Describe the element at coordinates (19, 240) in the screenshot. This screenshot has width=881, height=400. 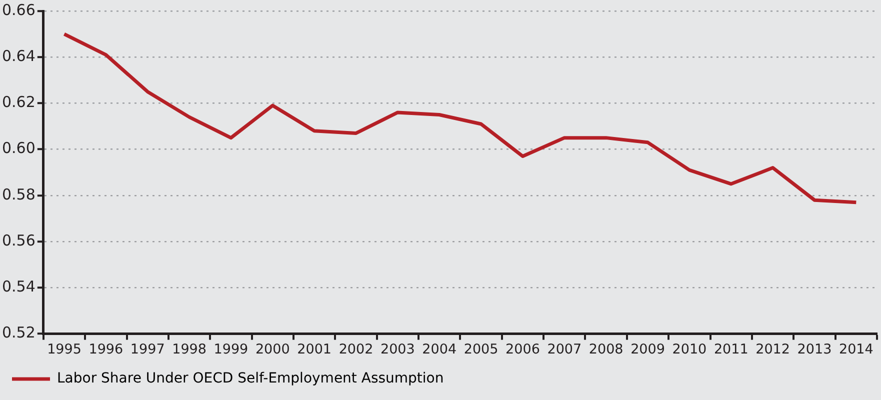
I see `y-tick-label: 0.56` at that location.